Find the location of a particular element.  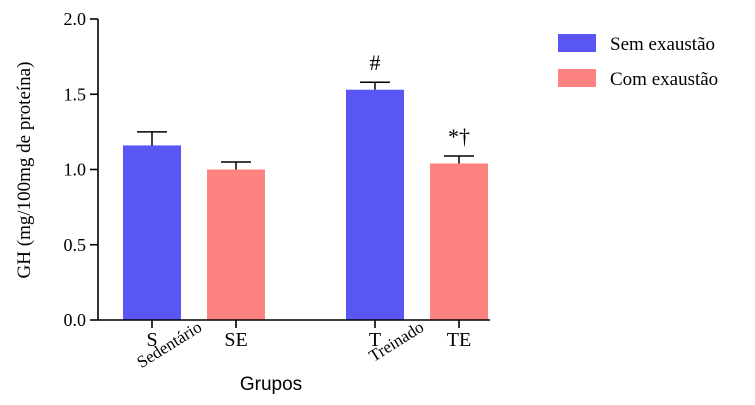

y-axis: 0.0 0.5 1.0 1.5 2.0 is located at coordinates (81, 169).